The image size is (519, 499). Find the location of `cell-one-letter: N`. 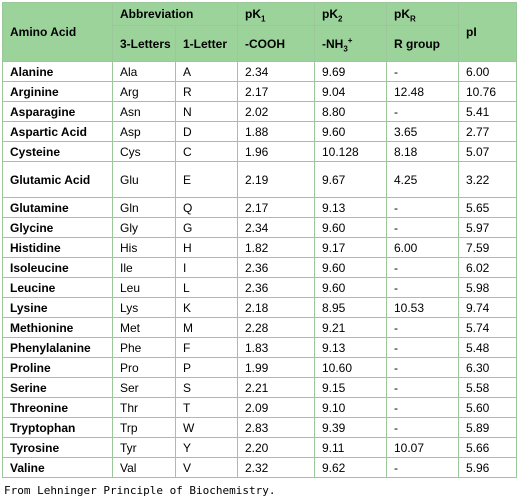

cell-one-letter: N is located at coordinates (206, 111).